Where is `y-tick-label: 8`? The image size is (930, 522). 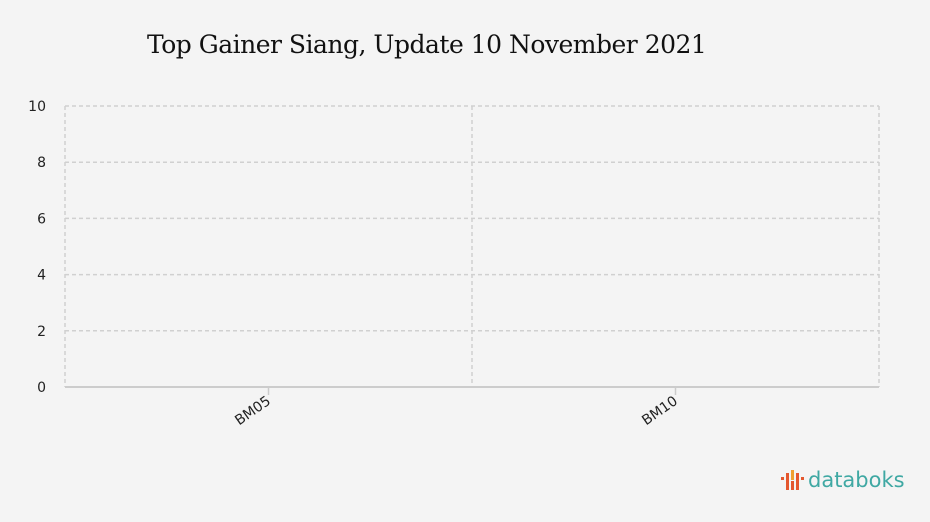 y-tick-label: 8 is located at coordinates (41, 163).